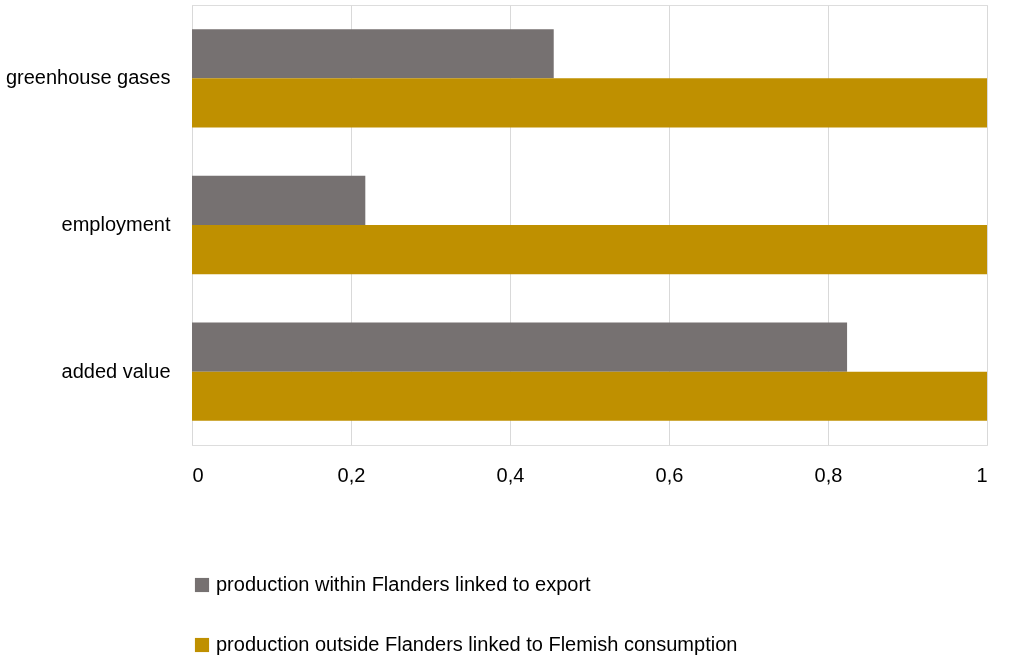 The image size is (1024, 655). I want to click on legend-label: production outside Flanders linked to Flemish consumption, so click(477, 644).